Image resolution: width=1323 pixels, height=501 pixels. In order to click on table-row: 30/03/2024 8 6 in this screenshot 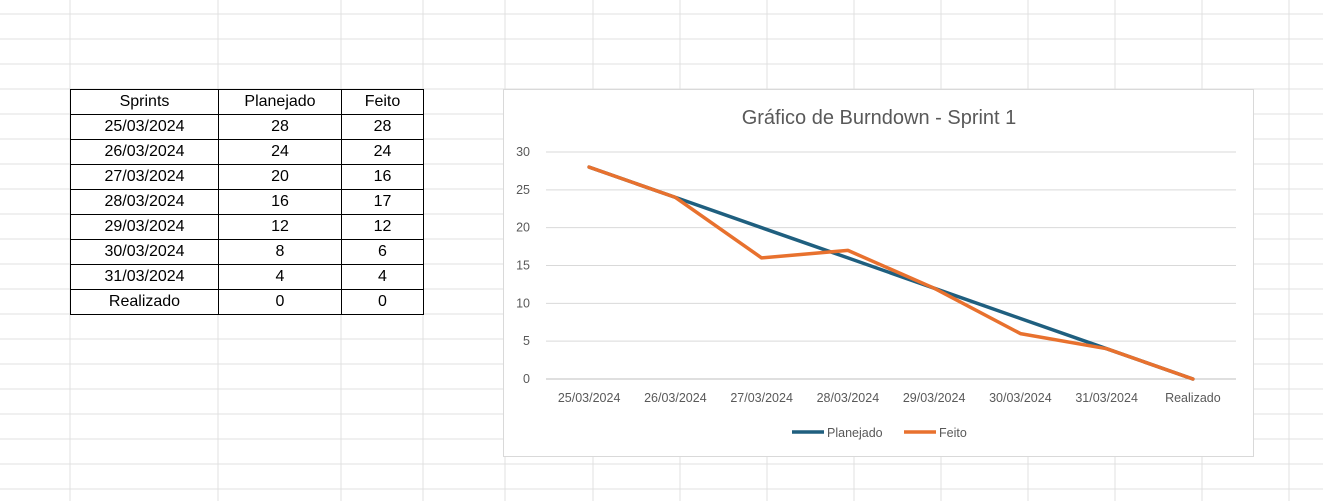, I will do `click(247, 252)`.